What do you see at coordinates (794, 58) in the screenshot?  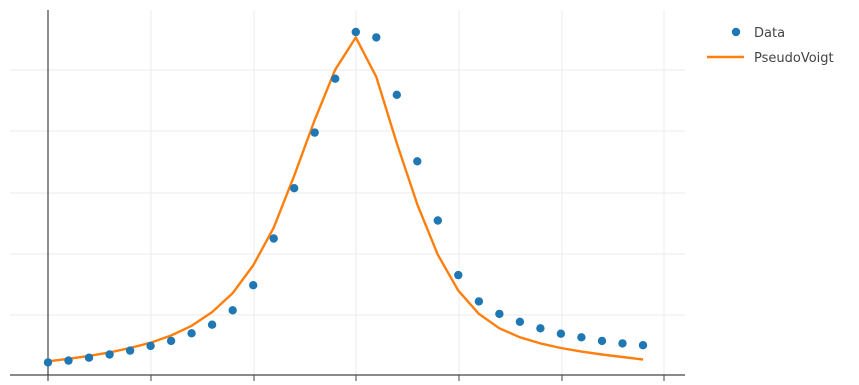 I see `legend-label-pseudovoigt: PseudoVoigt` at bounding box center [794, 58].